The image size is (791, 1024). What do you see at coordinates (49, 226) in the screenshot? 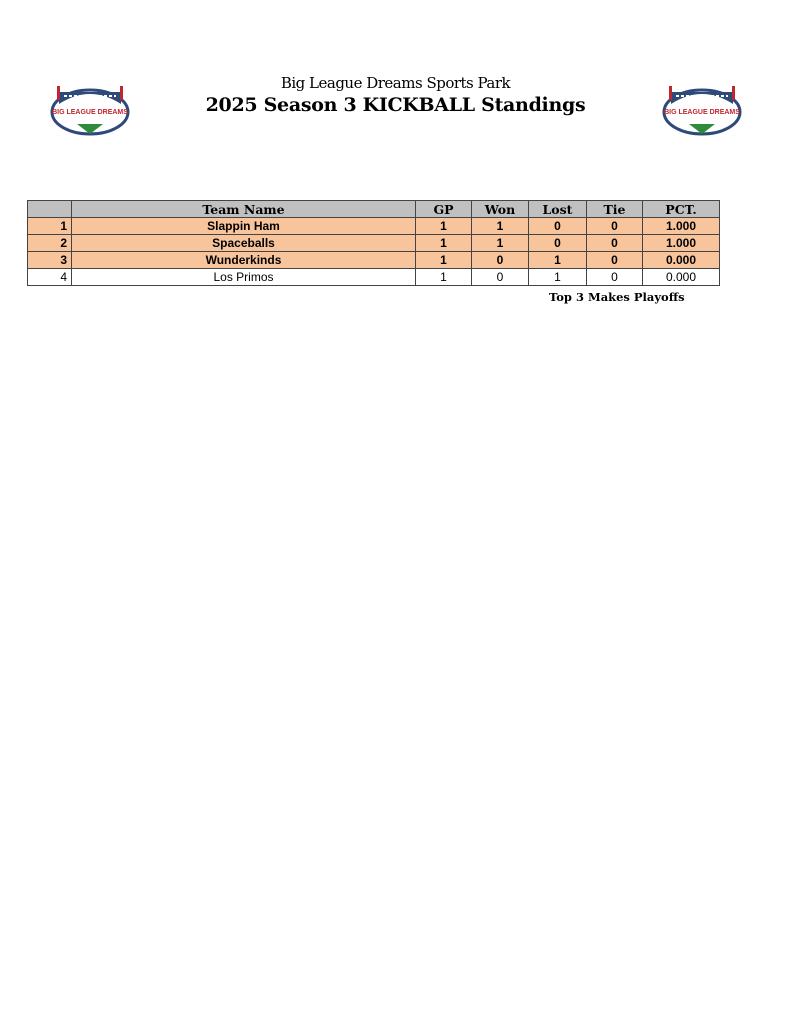
I see `cell-rank: 1` at bounding box center [49, 226].